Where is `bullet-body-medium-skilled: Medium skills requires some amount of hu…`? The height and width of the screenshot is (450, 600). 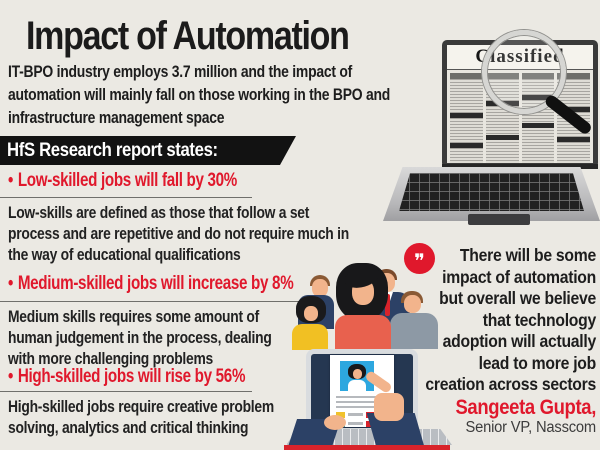 bullet-body-medium-skilled: Medium skills requires some amount of hu… is located at coordinates (140, 338).